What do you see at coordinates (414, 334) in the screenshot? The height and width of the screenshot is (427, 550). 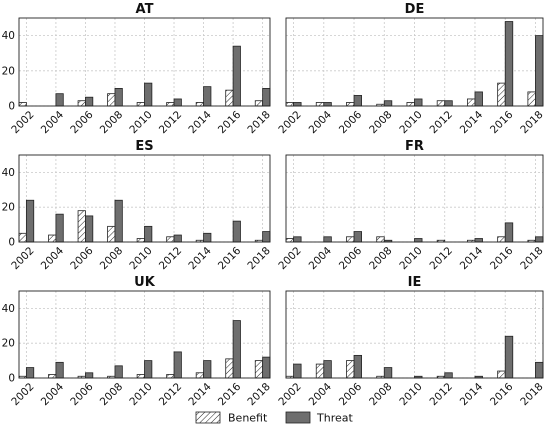 I see `plot-frame` at bounding box center [414, 334].